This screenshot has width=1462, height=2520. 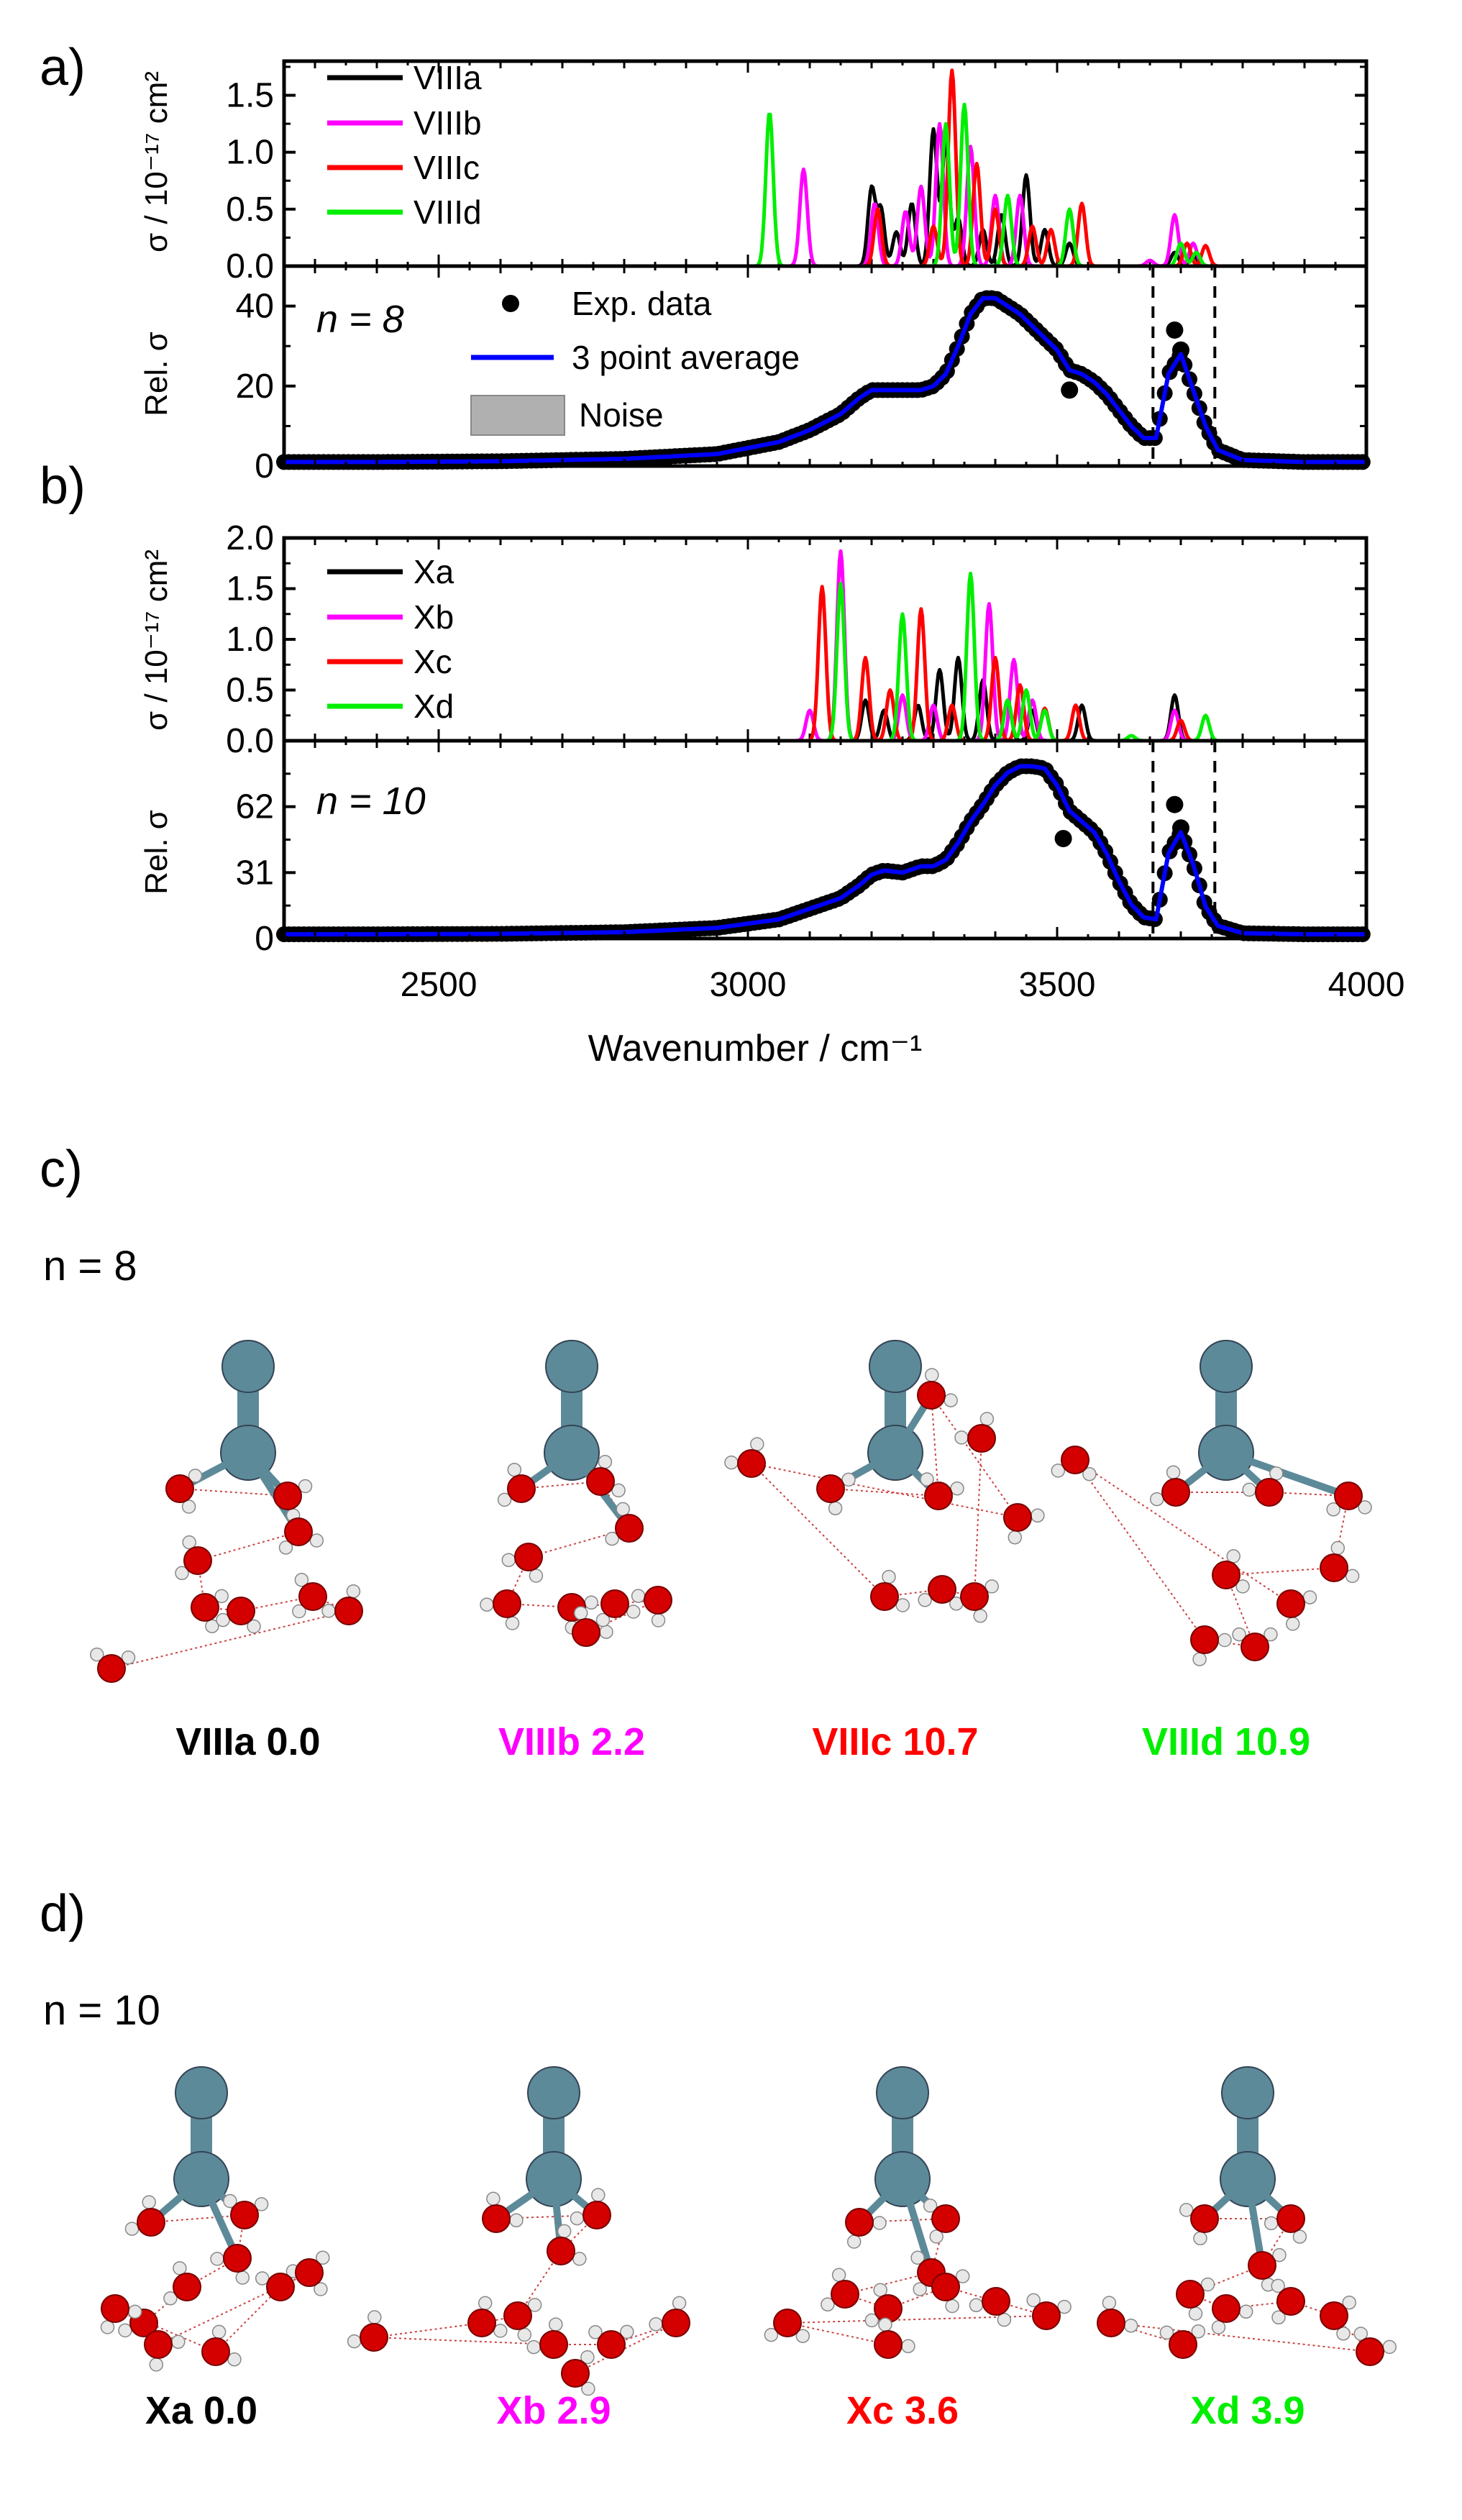 I want to click on structures-n10, so click(x=748, y=2231).